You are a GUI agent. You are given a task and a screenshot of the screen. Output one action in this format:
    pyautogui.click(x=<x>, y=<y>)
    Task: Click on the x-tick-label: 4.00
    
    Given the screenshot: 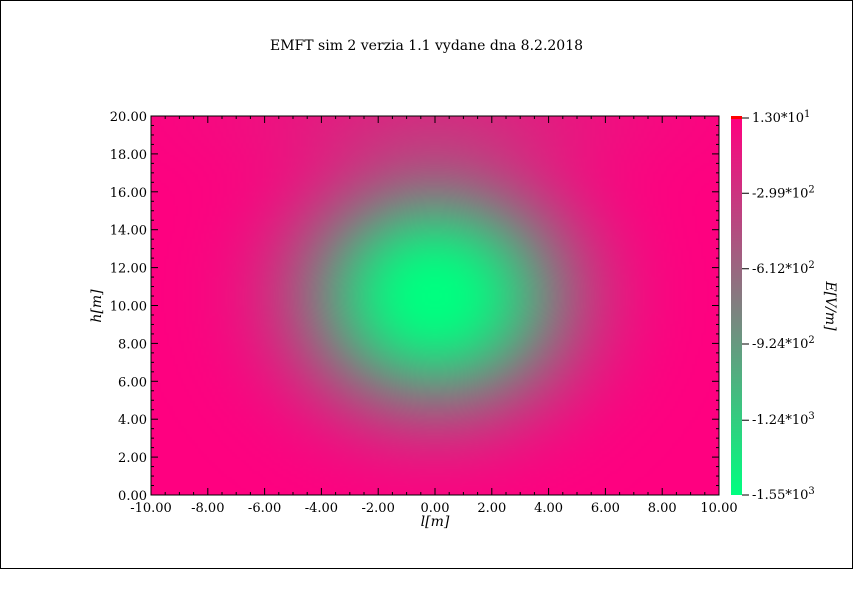 What is the action you would take?
    pyautogui.click(x=548, y=508)
    